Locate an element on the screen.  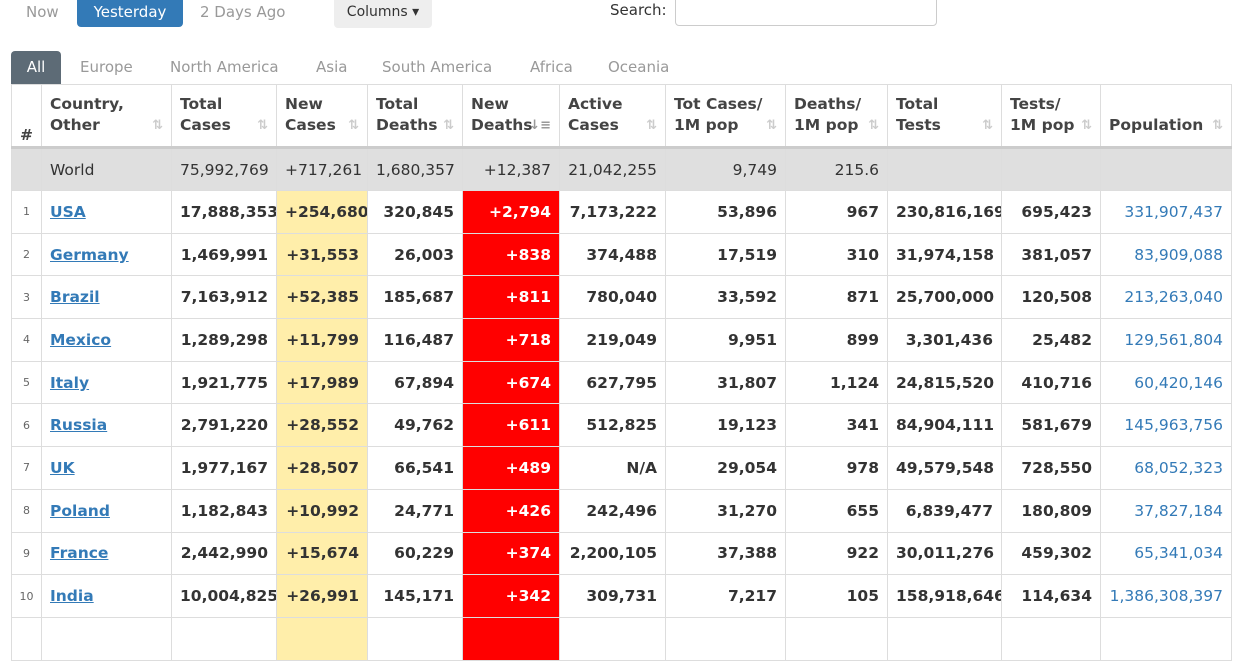
cell-new-deaths: +811 is located at coordinates (511, 297).